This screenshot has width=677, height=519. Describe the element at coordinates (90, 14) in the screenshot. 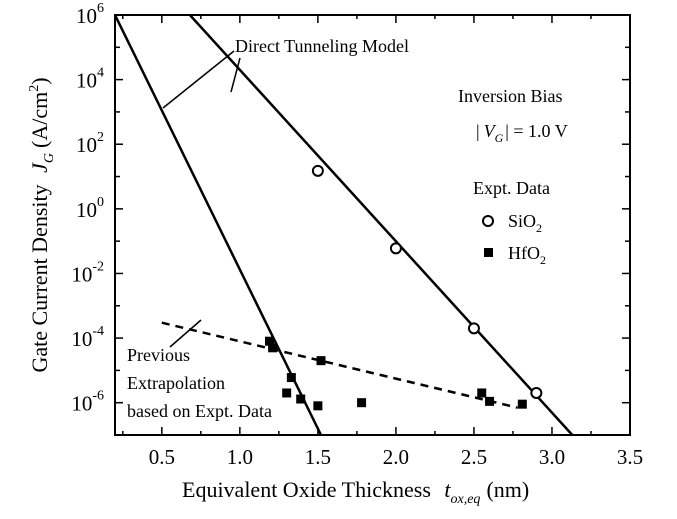

I see `y-tick-label: 10⁶` at that location.